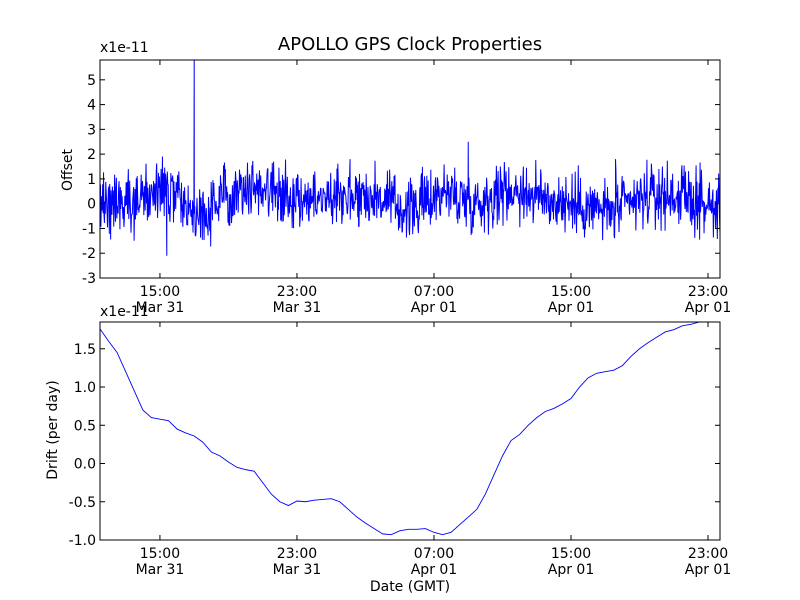  I want to click on y-tick-label: -0.5, so click(82, 503).